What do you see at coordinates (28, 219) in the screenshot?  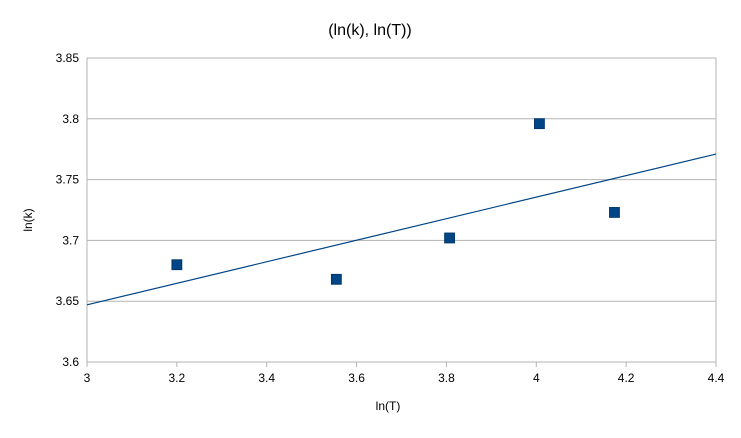 I see `y-axis-label: ln(k)` at bounding box center [28, 219].